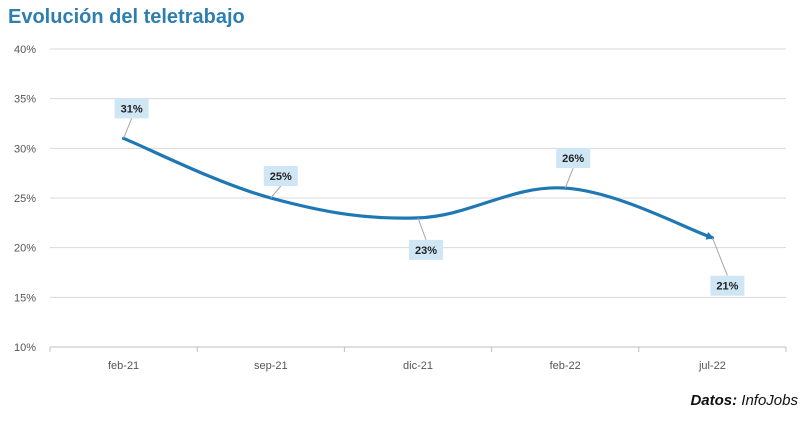 This screenshot has height=425, width=806. I want to click on y-tick-label: 40%, so click(25, 50).